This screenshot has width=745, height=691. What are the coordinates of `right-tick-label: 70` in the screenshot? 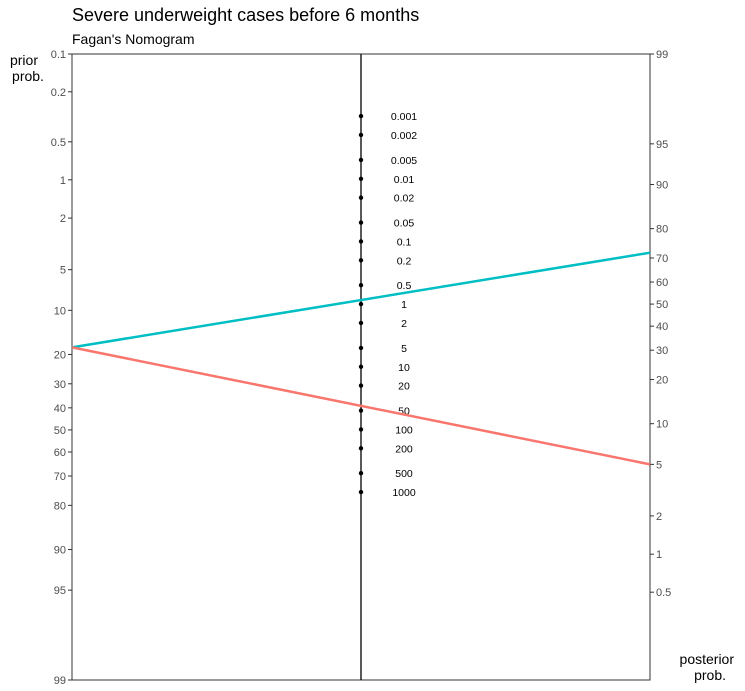 It's located at (662, 259).